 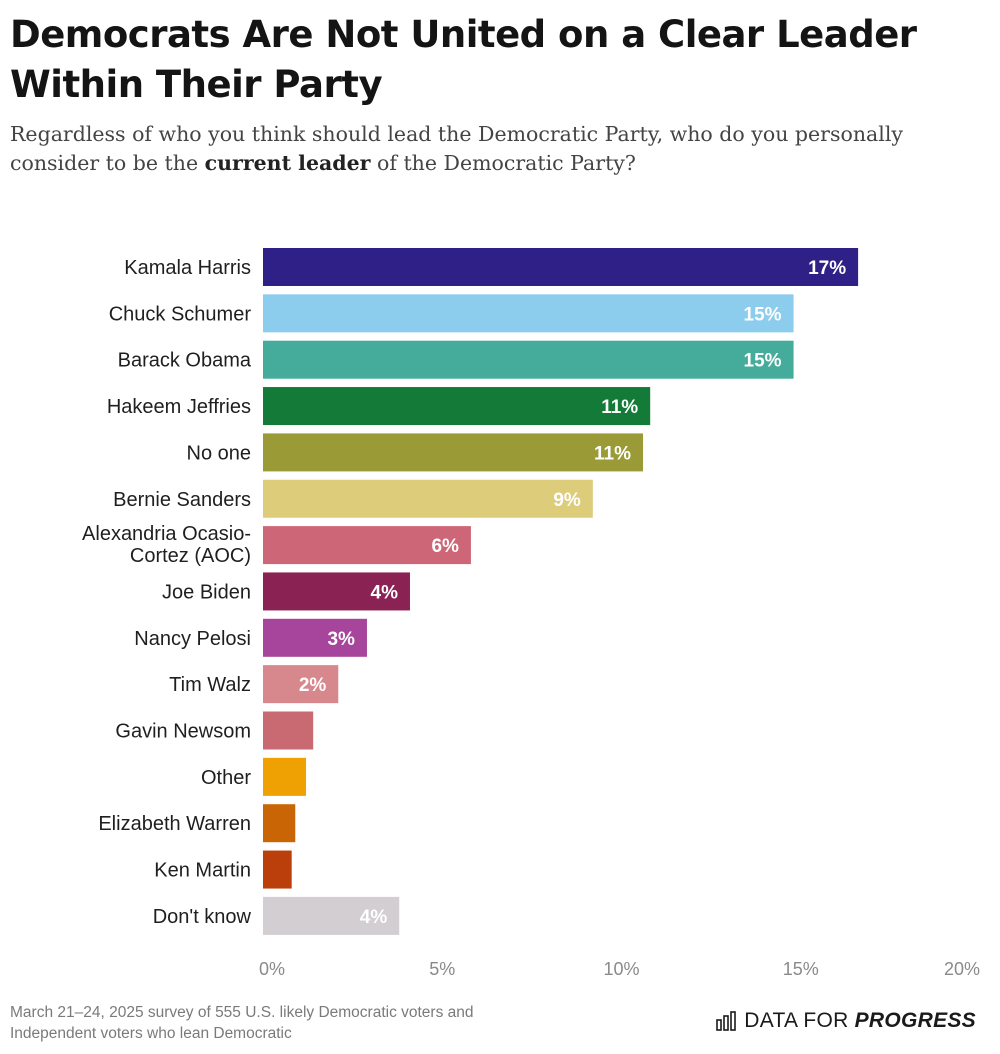 I want to click on value-label: 17%, so click(x=827, y=268).